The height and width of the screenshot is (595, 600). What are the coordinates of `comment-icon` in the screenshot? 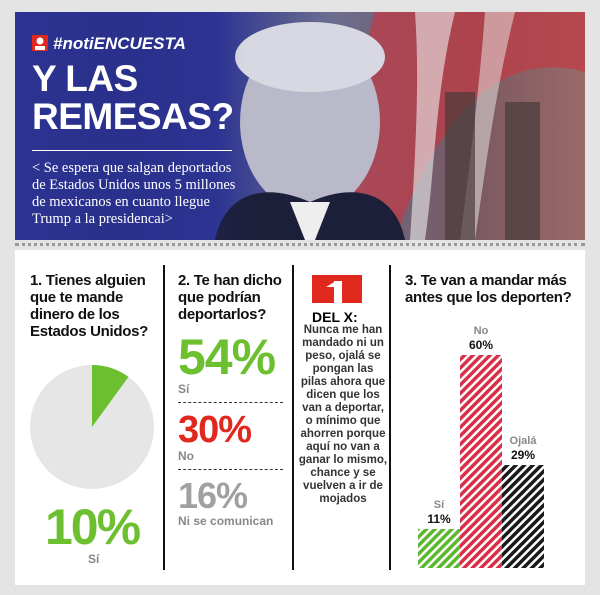 It's located at (337, 289).